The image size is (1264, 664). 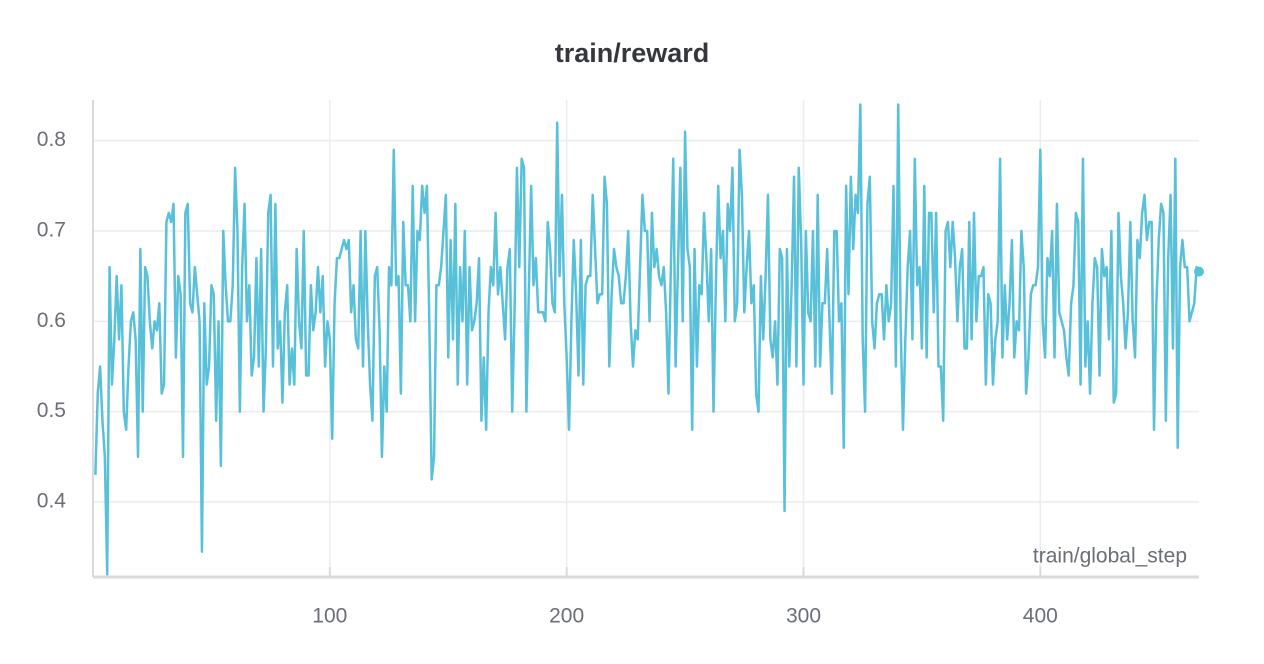 What do you see at coordinates (51, 410) in the screenshot?
I see `y-tick-label: 0.5` at bounding box center [51, 410].